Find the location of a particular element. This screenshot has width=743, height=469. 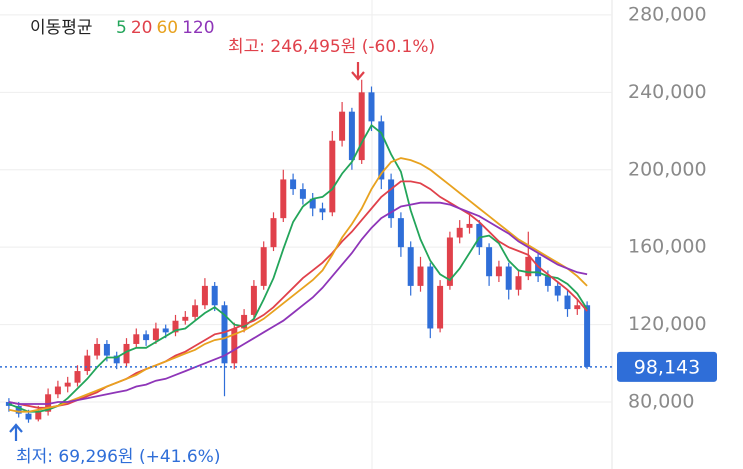

legend-title: 이동평균 is located at coordinates (61, 28).